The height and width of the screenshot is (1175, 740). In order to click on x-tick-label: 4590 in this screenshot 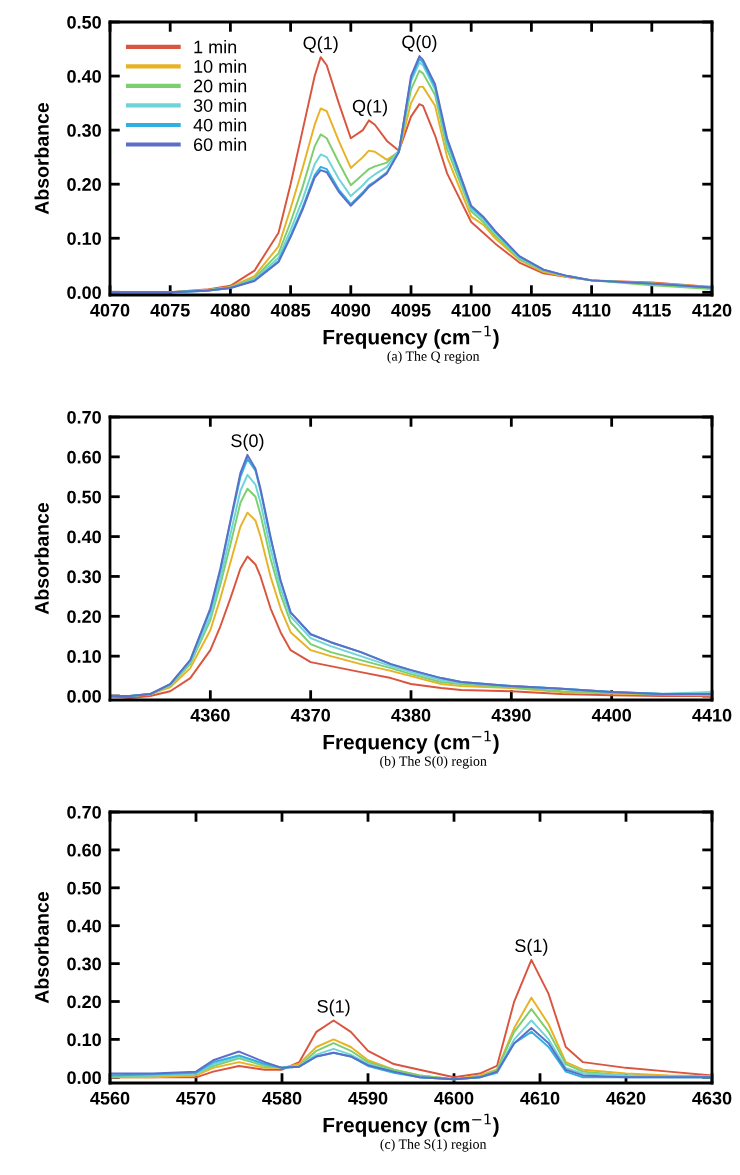, I will do `click(368, 1098)`.